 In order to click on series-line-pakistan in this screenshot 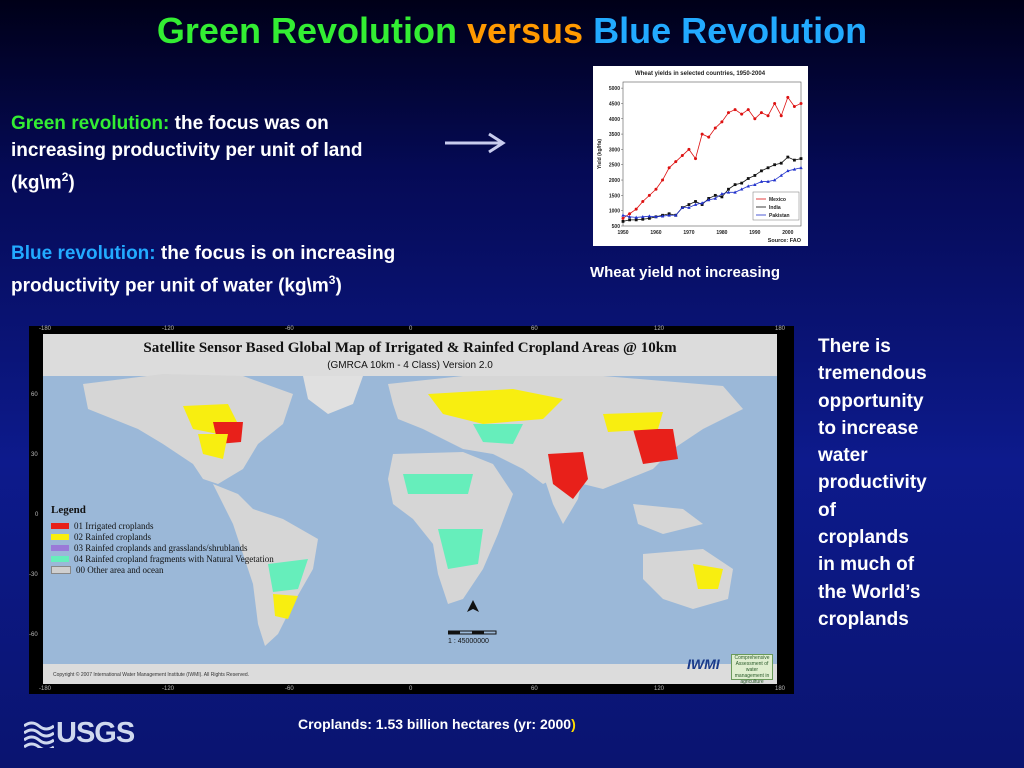, I will do `click(712, 192)`.